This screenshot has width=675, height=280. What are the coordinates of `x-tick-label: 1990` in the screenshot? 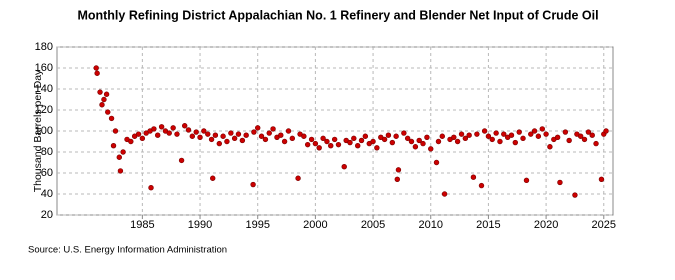 It's located at (200, 225).